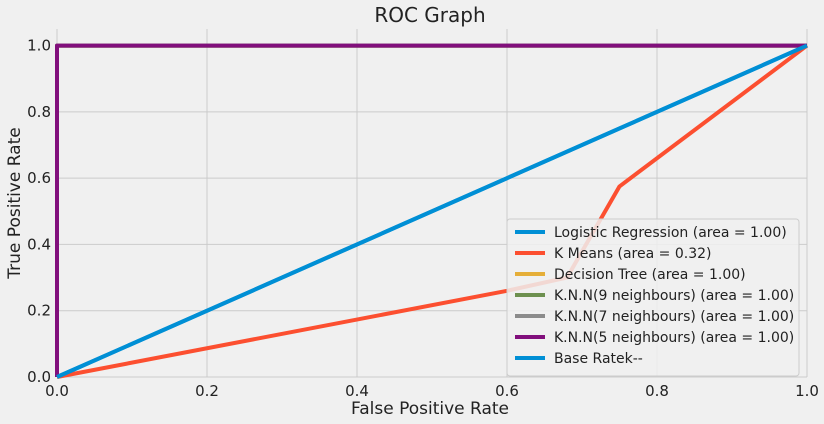  I want to click on legend-entry: K.N.N(9 neighbours) (area = 1.00), so click(674, 296).